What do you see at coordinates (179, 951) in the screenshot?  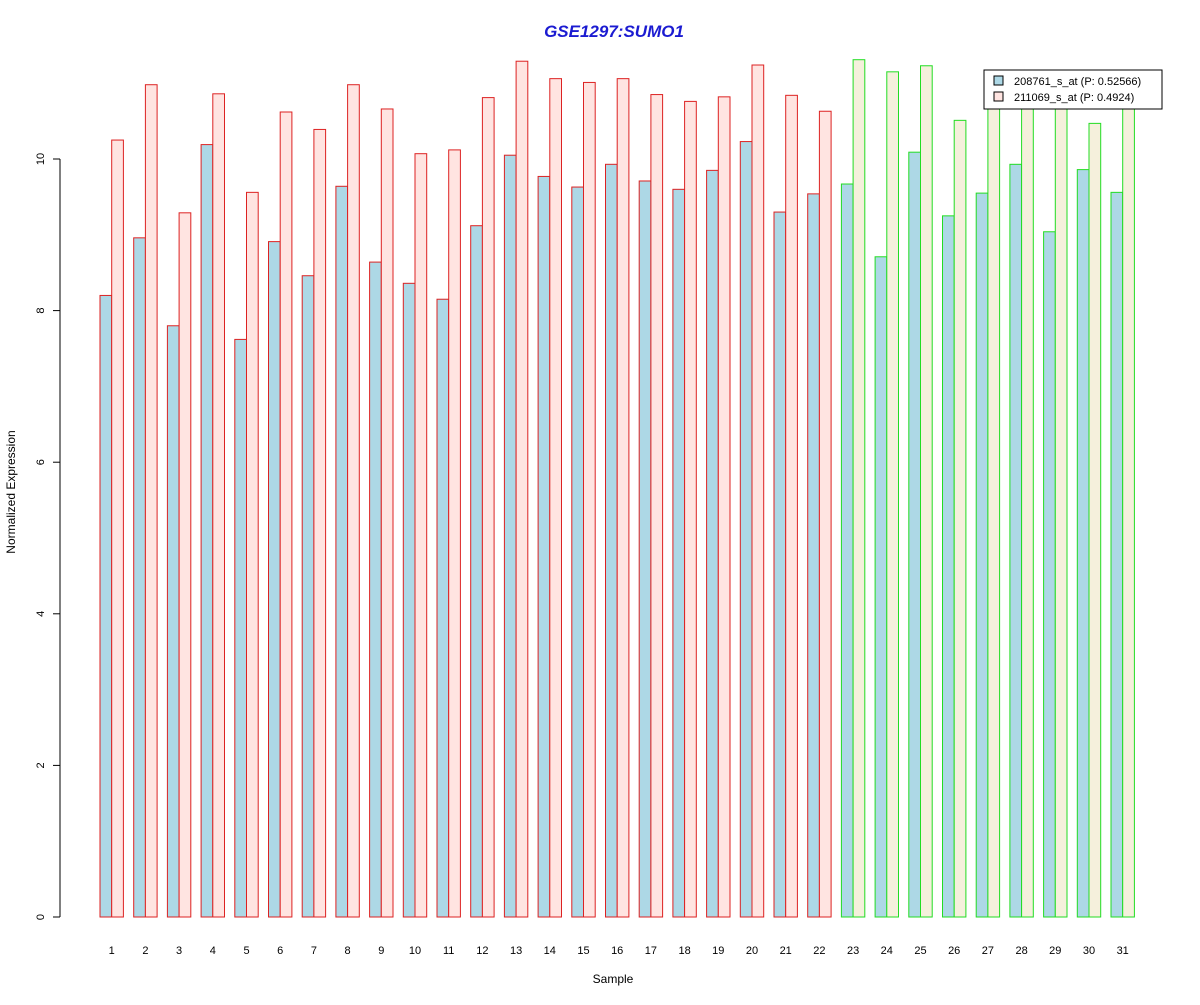 I see `x-tick-label: 3` at bounding box center [179, 951].